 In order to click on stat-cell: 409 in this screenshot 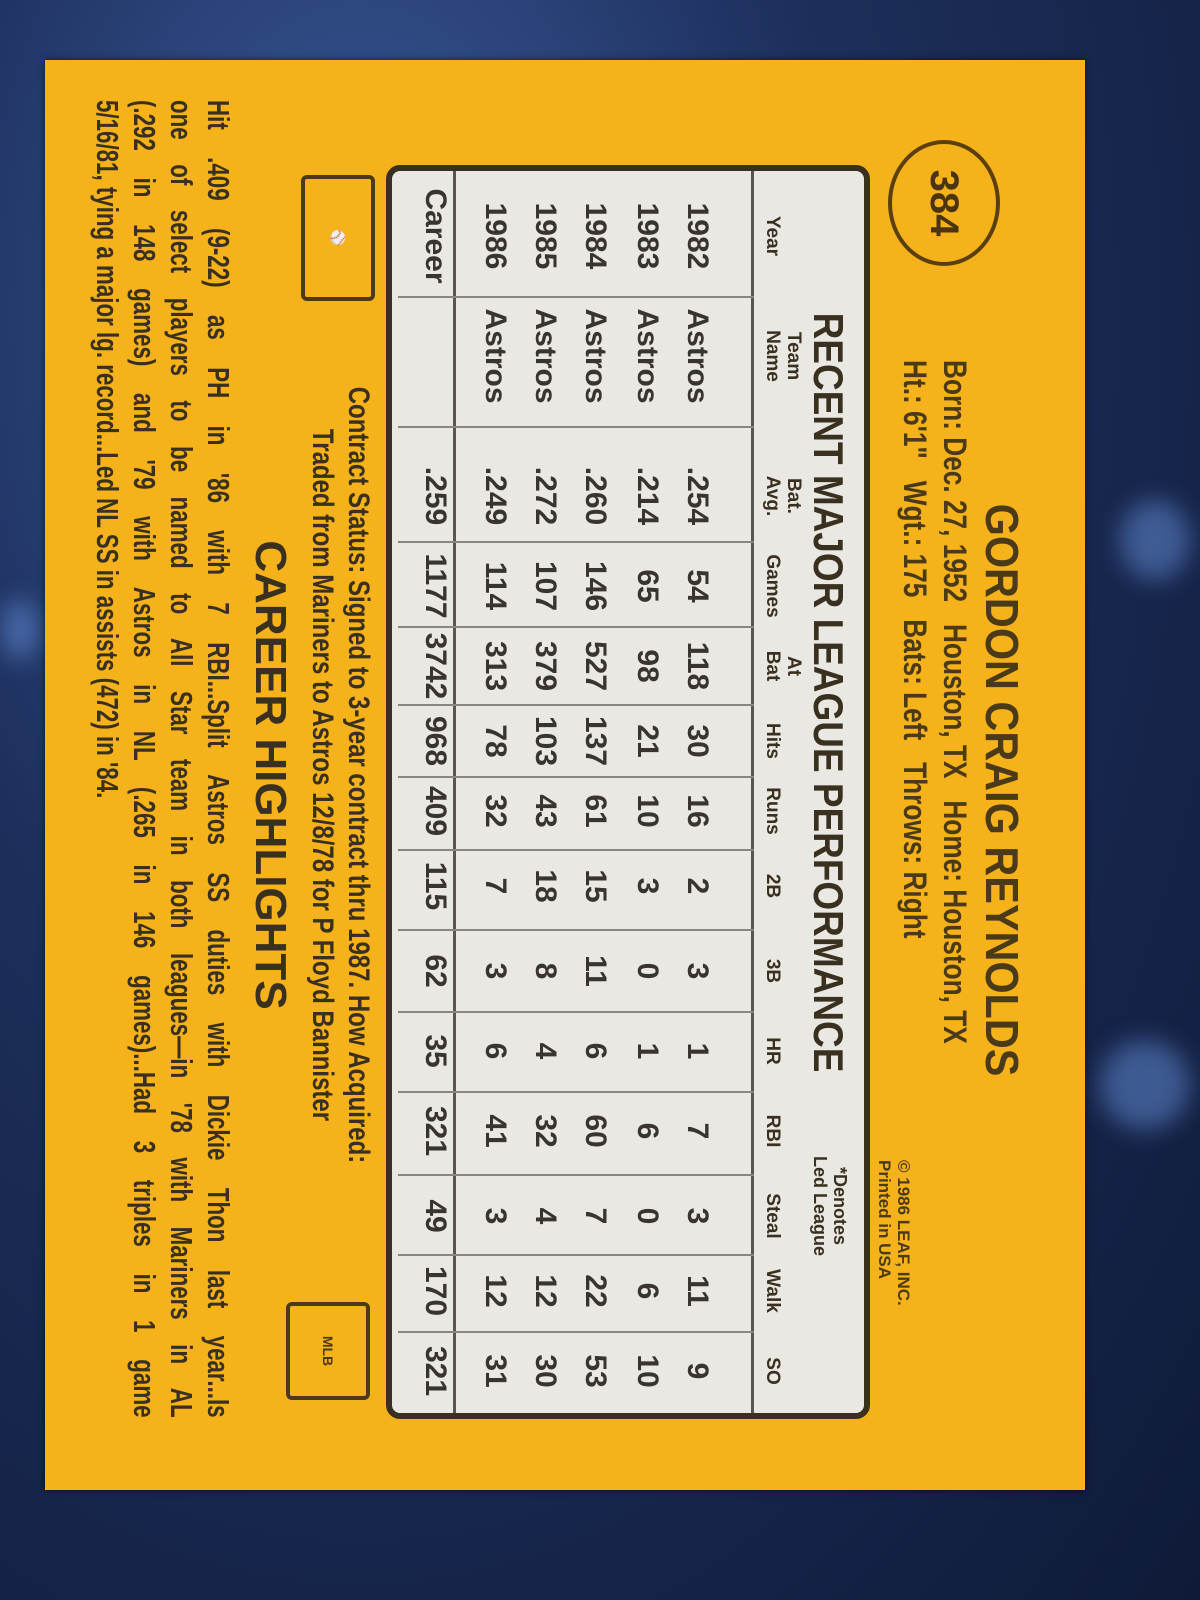, I will do `click(435, 811)`.